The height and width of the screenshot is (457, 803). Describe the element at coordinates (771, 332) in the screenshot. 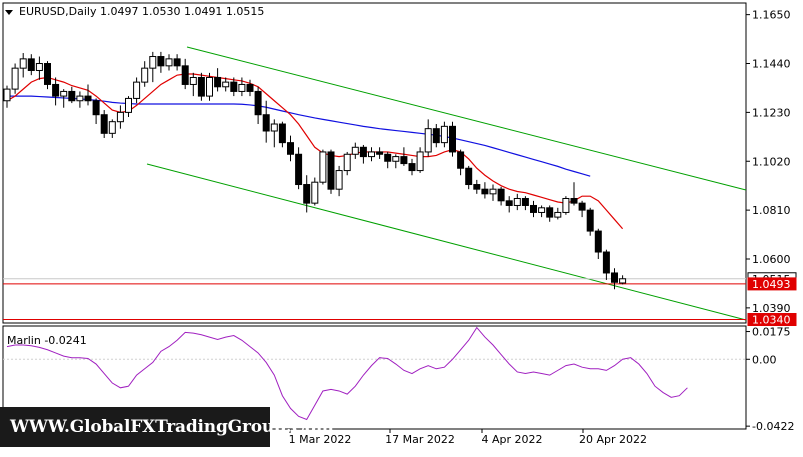

I see `indicator-y-tick-label: 0.0175` at that location.